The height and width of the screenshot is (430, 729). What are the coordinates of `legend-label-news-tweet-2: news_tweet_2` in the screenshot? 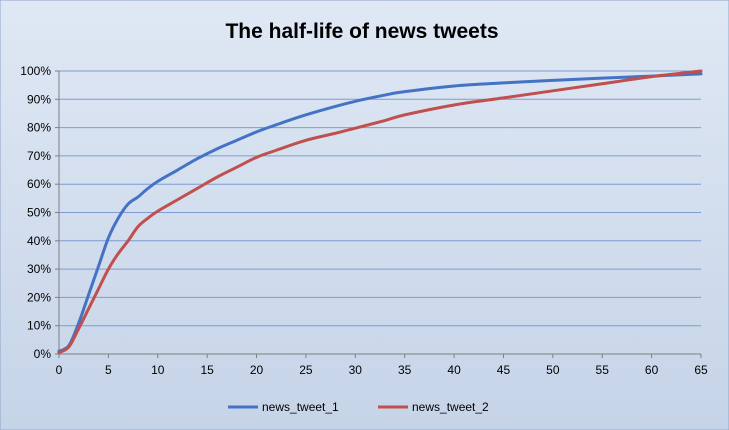 It's located at (450, 407).